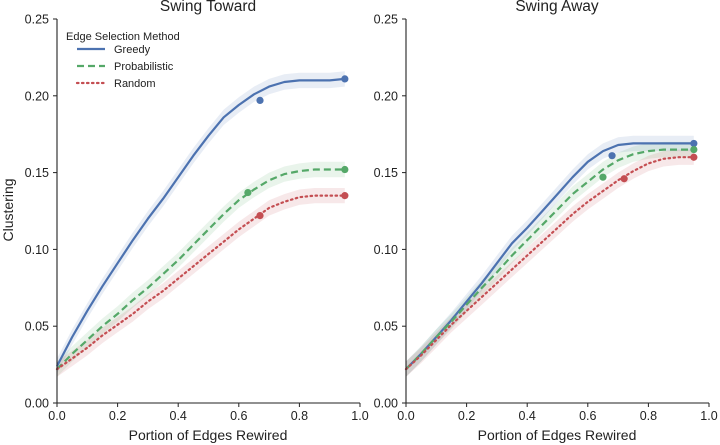 The height and width of the screenshot is (445, 720). I want to click on chart-title: Swing Away, so click(557, 7).